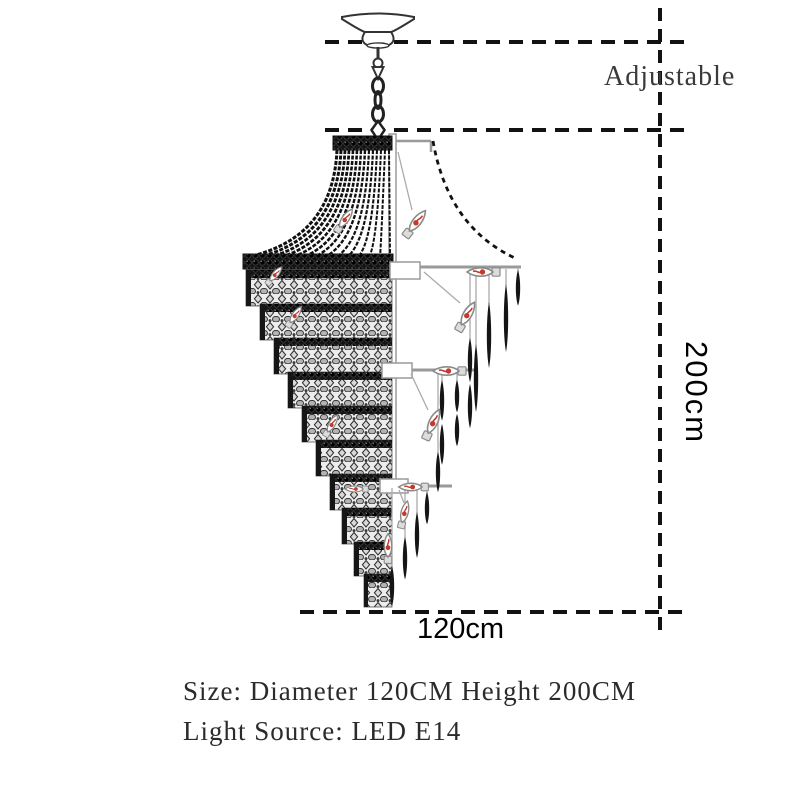 The height and width of the screenshot is (800, 800). I want to click on hanger-wires, so click(455, 359).